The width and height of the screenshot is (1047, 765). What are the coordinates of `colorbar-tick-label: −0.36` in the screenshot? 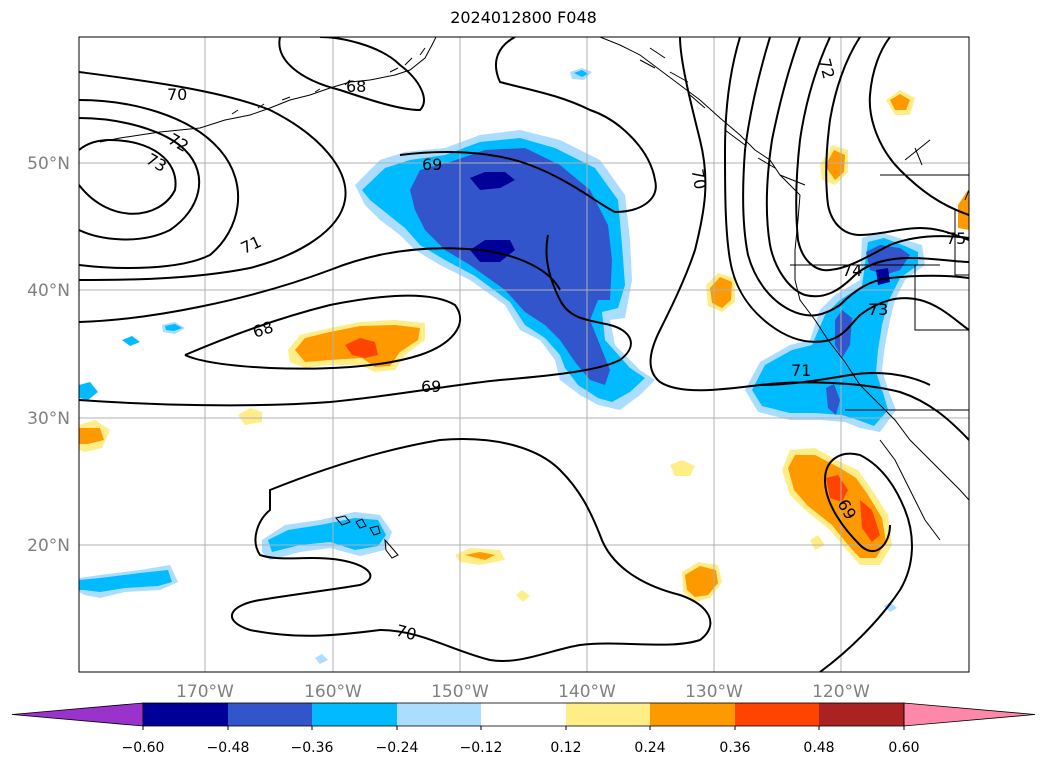 It's located at (312, 748).